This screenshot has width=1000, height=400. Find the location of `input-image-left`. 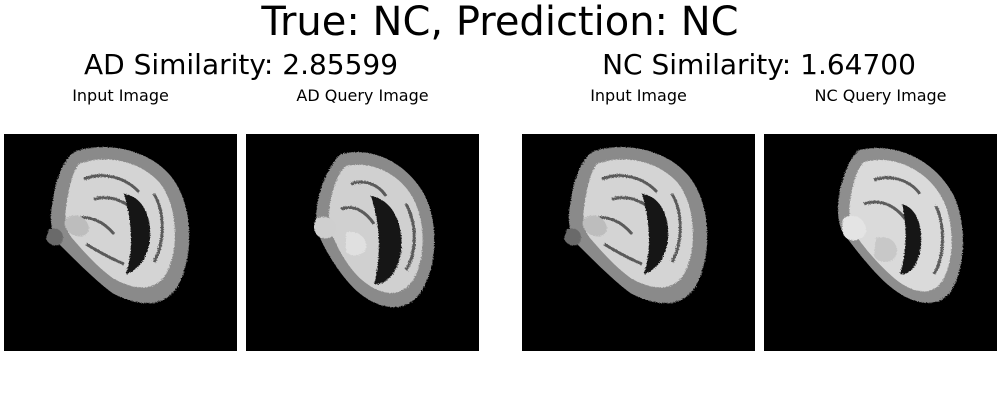

input-image-left is located at coordinates (120, 242).